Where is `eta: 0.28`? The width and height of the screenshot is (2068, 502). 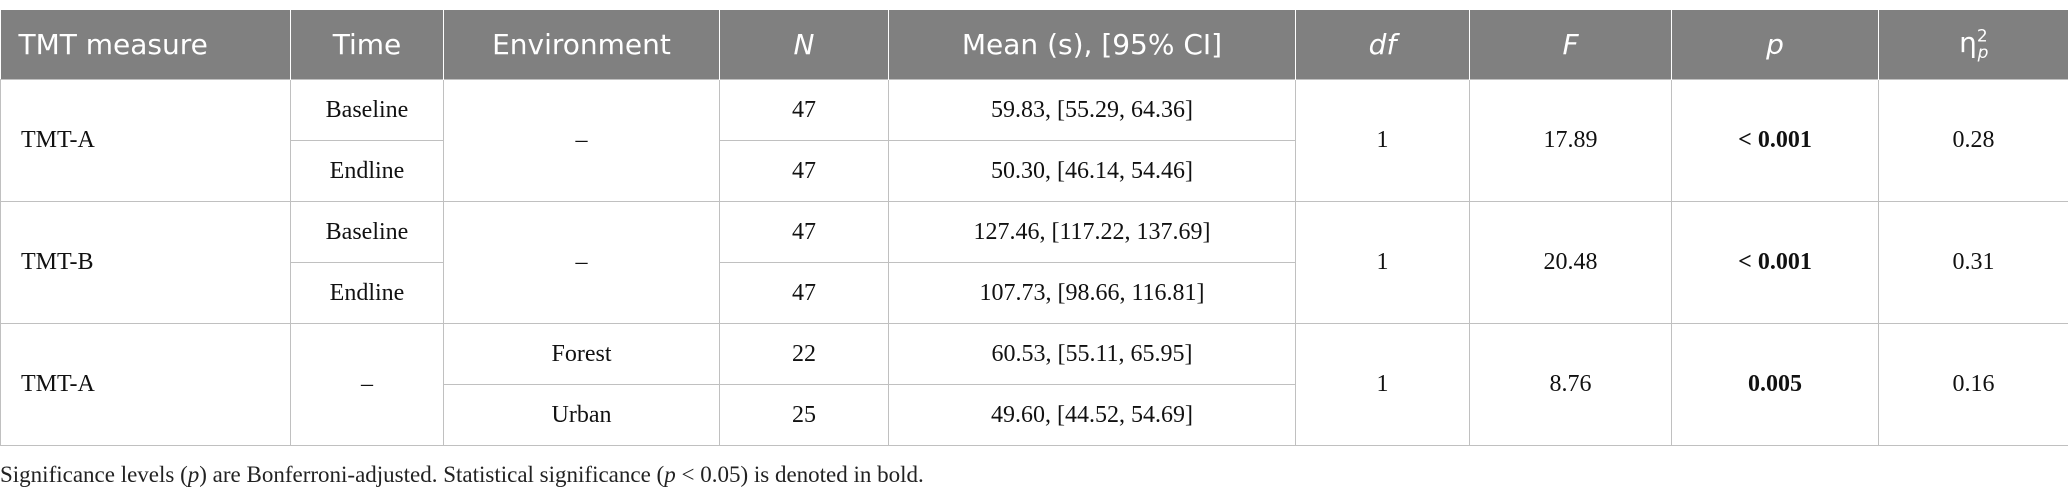 eta: 0.28 is located at coordinates (1973, 140).